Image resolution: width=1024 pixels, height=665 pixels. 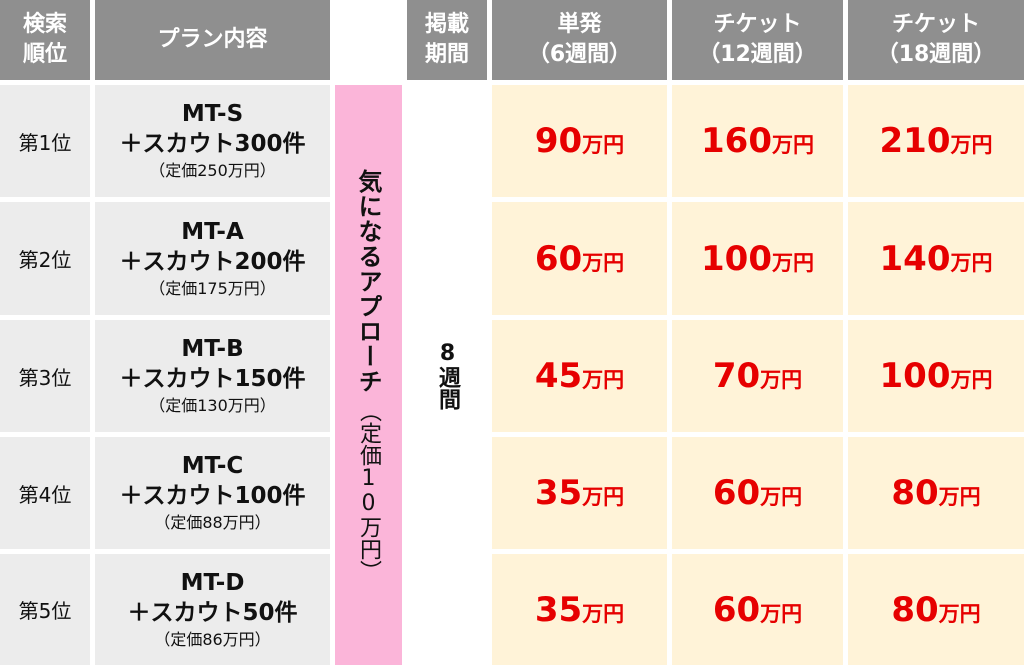 I want to click on approach: 気になるアプローチ （定価10万円）, so click(x=368, y=375).